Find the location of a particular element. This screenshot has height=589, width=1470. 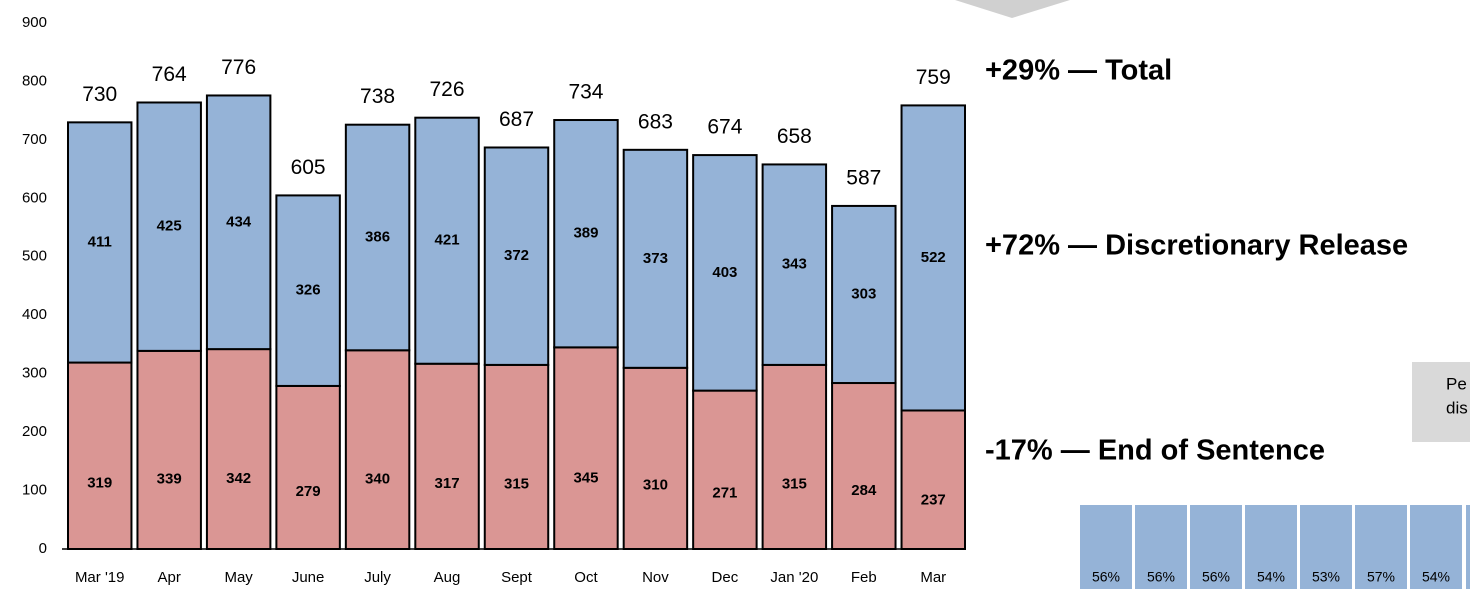

annotation: +72% — Discretionary Release is located at coordinates (1196, 246).